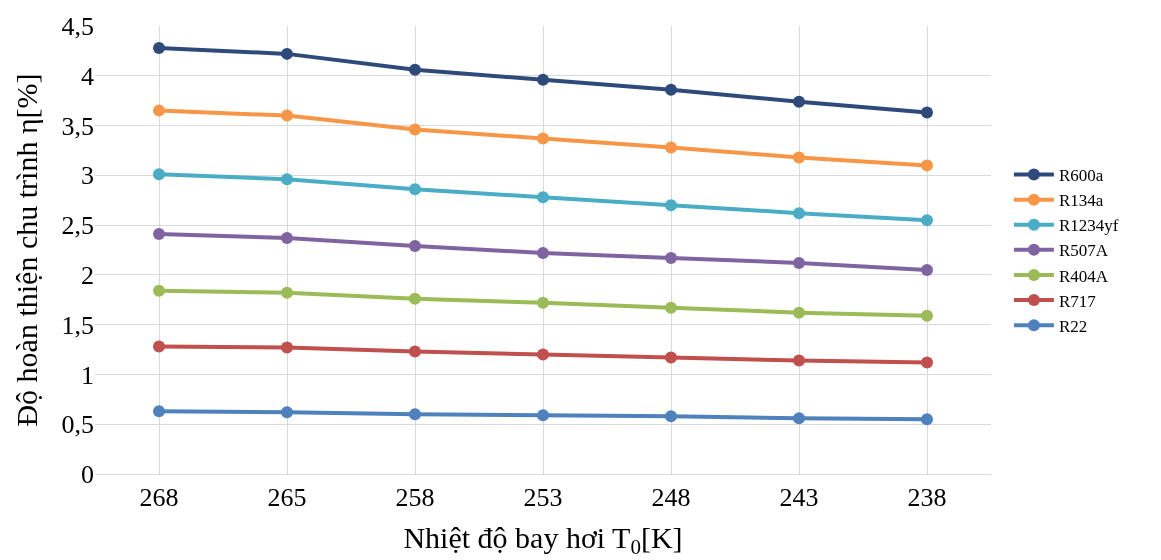 Image resolution: width=1161 pixels, height=560 pixels. What do you see at coordinates (77, 325) in the screenshot?
I see `y-tick-label: 1,5` at bounding box center [77, 325].